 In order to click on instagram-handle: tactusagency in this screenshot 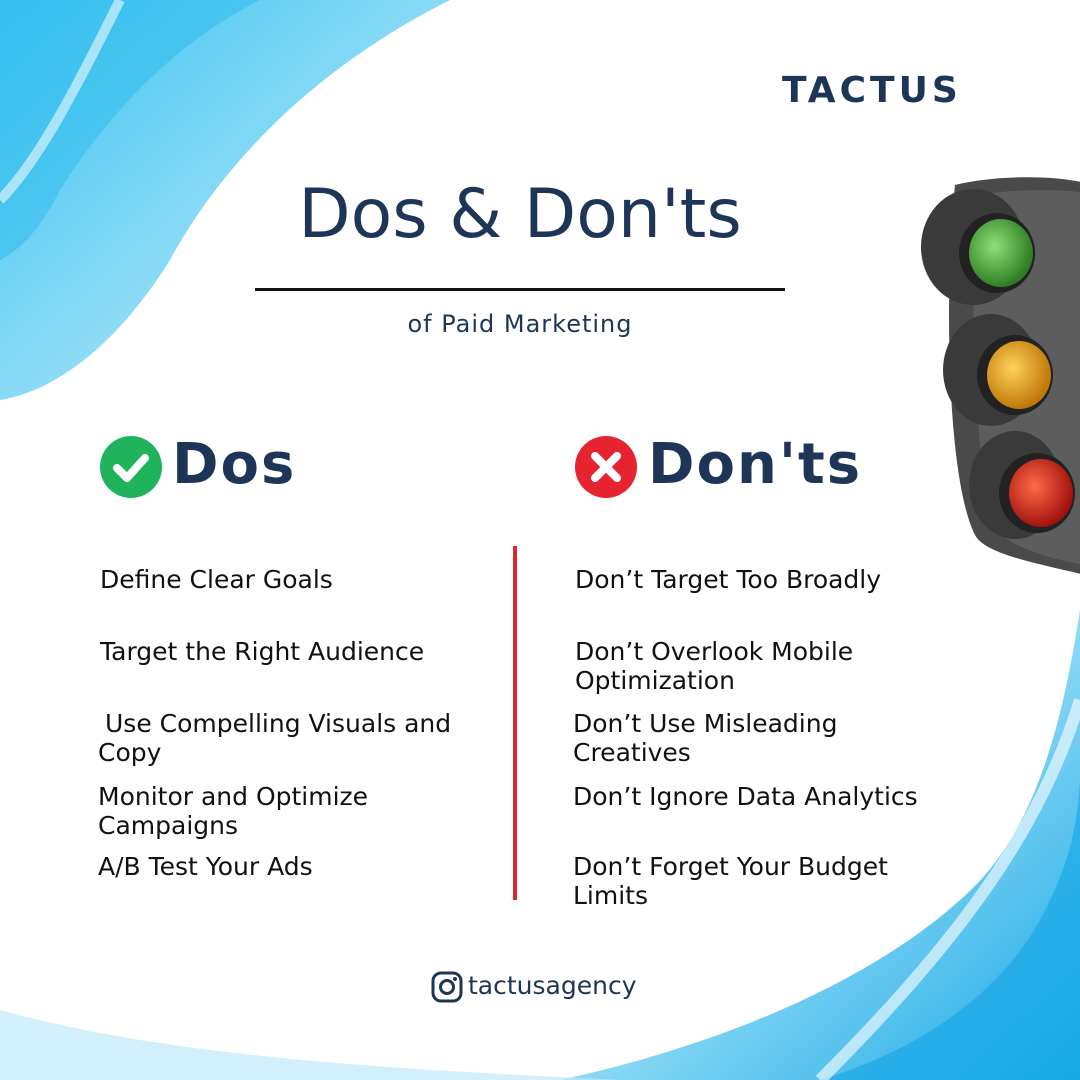, I will do `click(552, 985)`.